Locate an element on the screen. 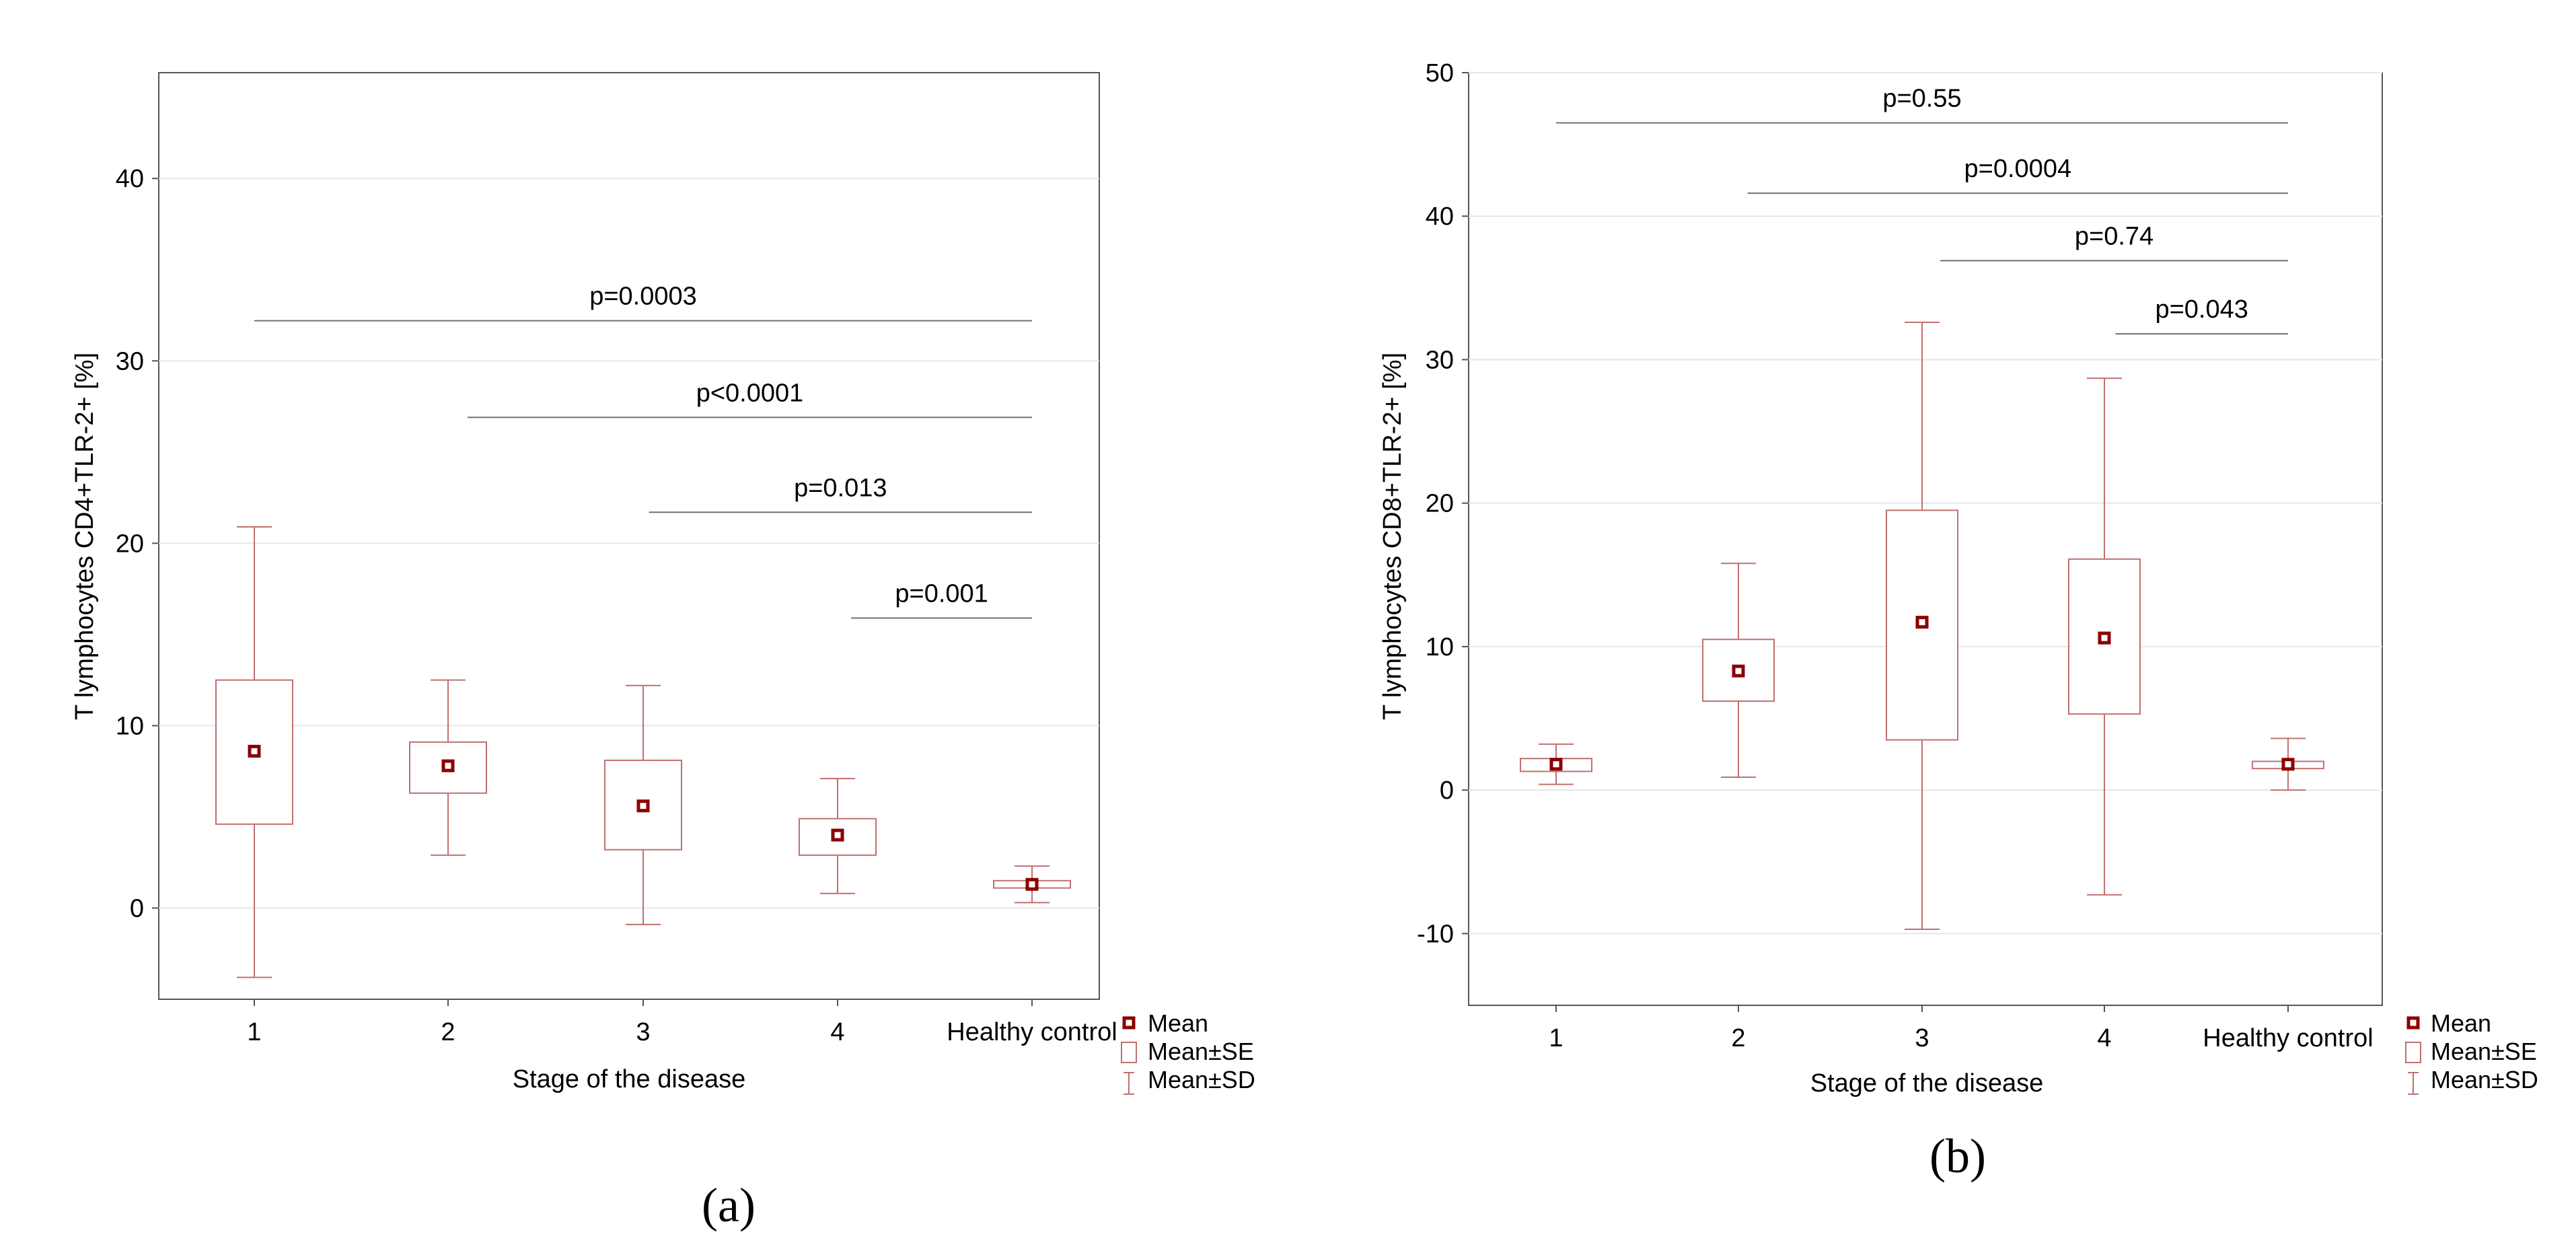  chart-b-legend: Mean Mean±SE Mean±SD is located at coordinates (2471, 1052).